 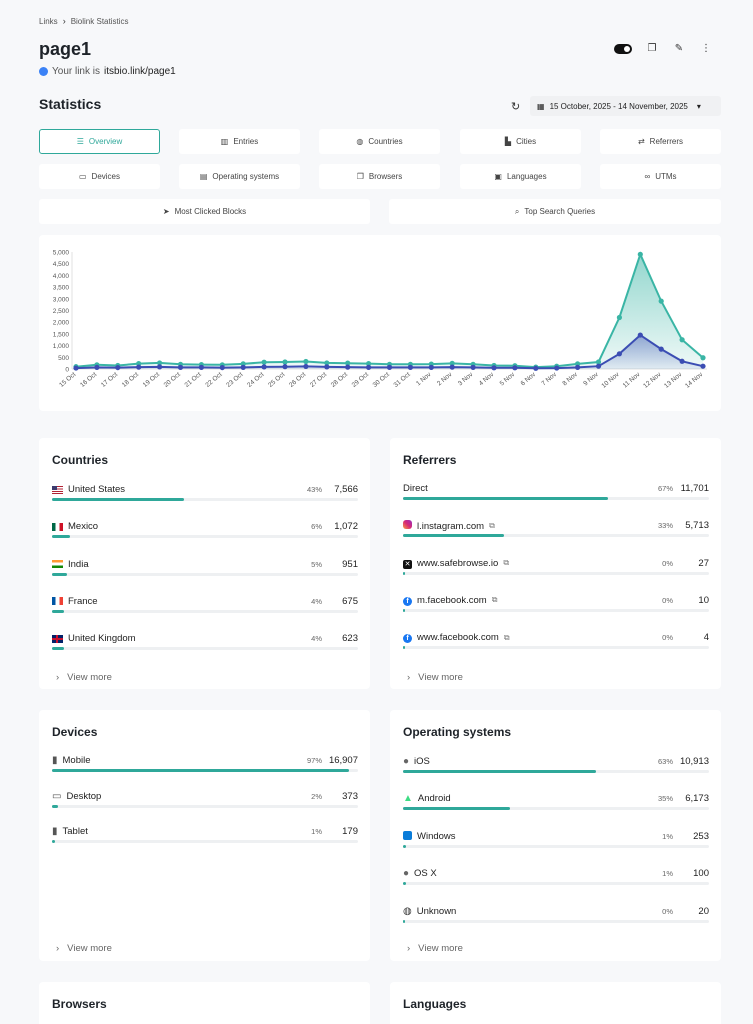 I want to click on row-label-text: Mexico, so click(x=83, y=527).